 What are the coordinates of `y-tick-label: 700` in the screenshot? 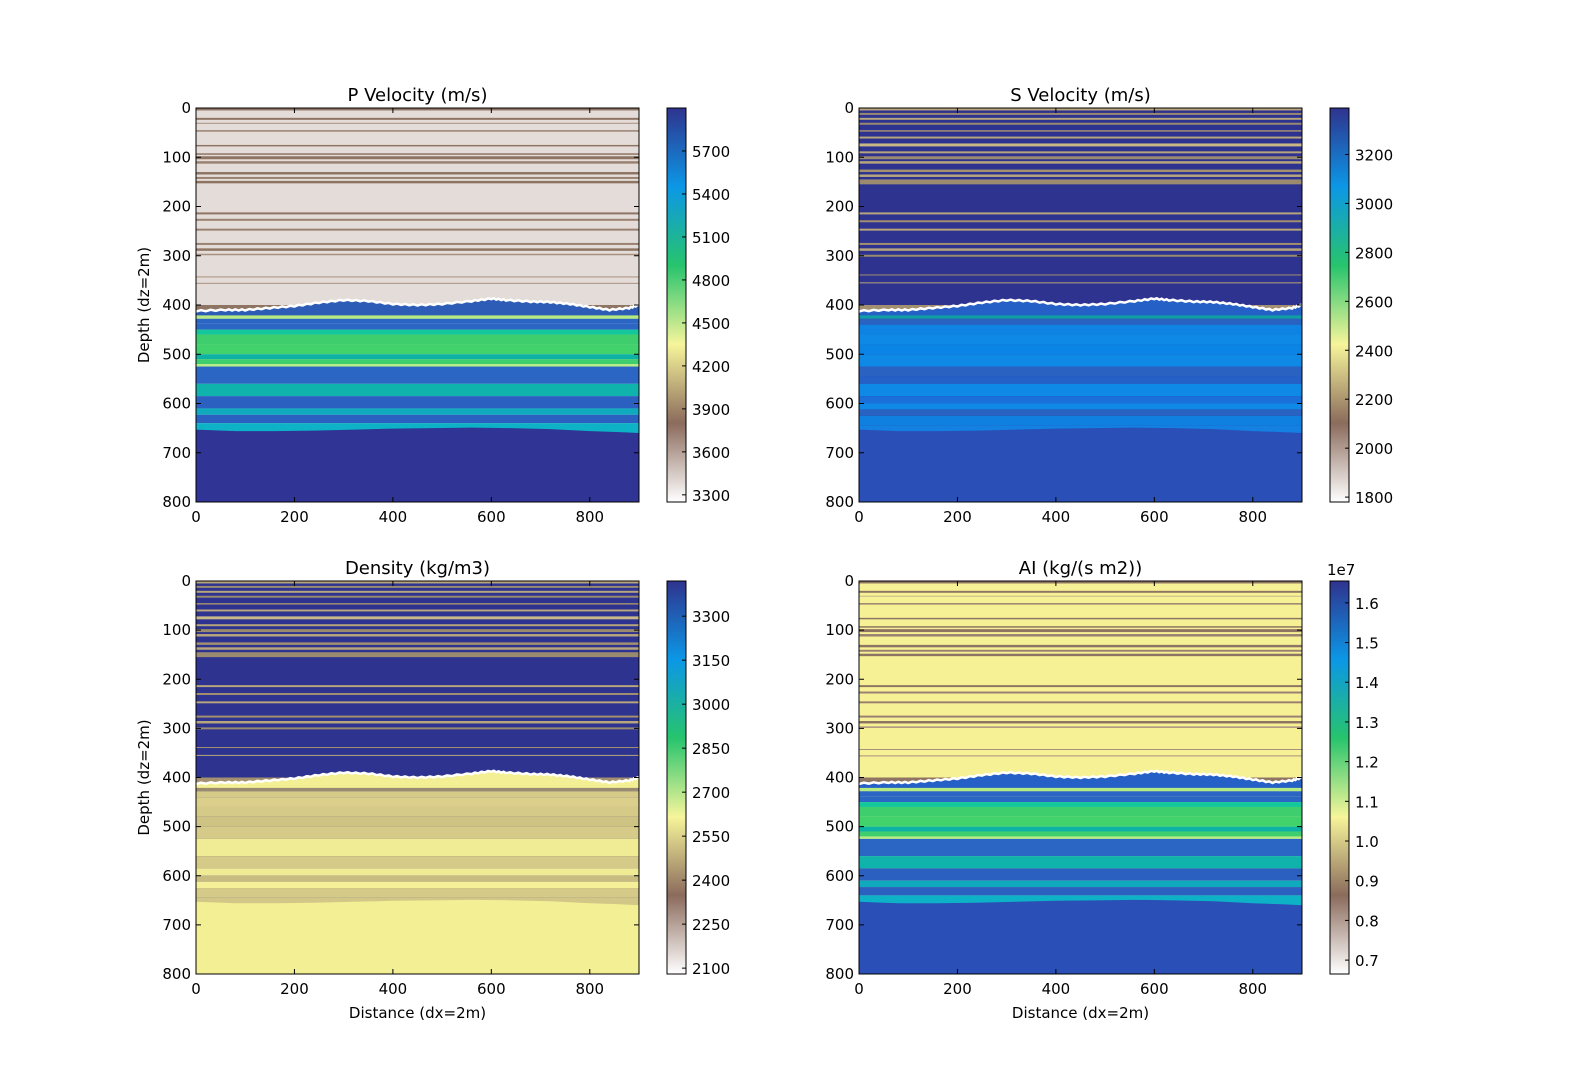 It's located at (839, 453).